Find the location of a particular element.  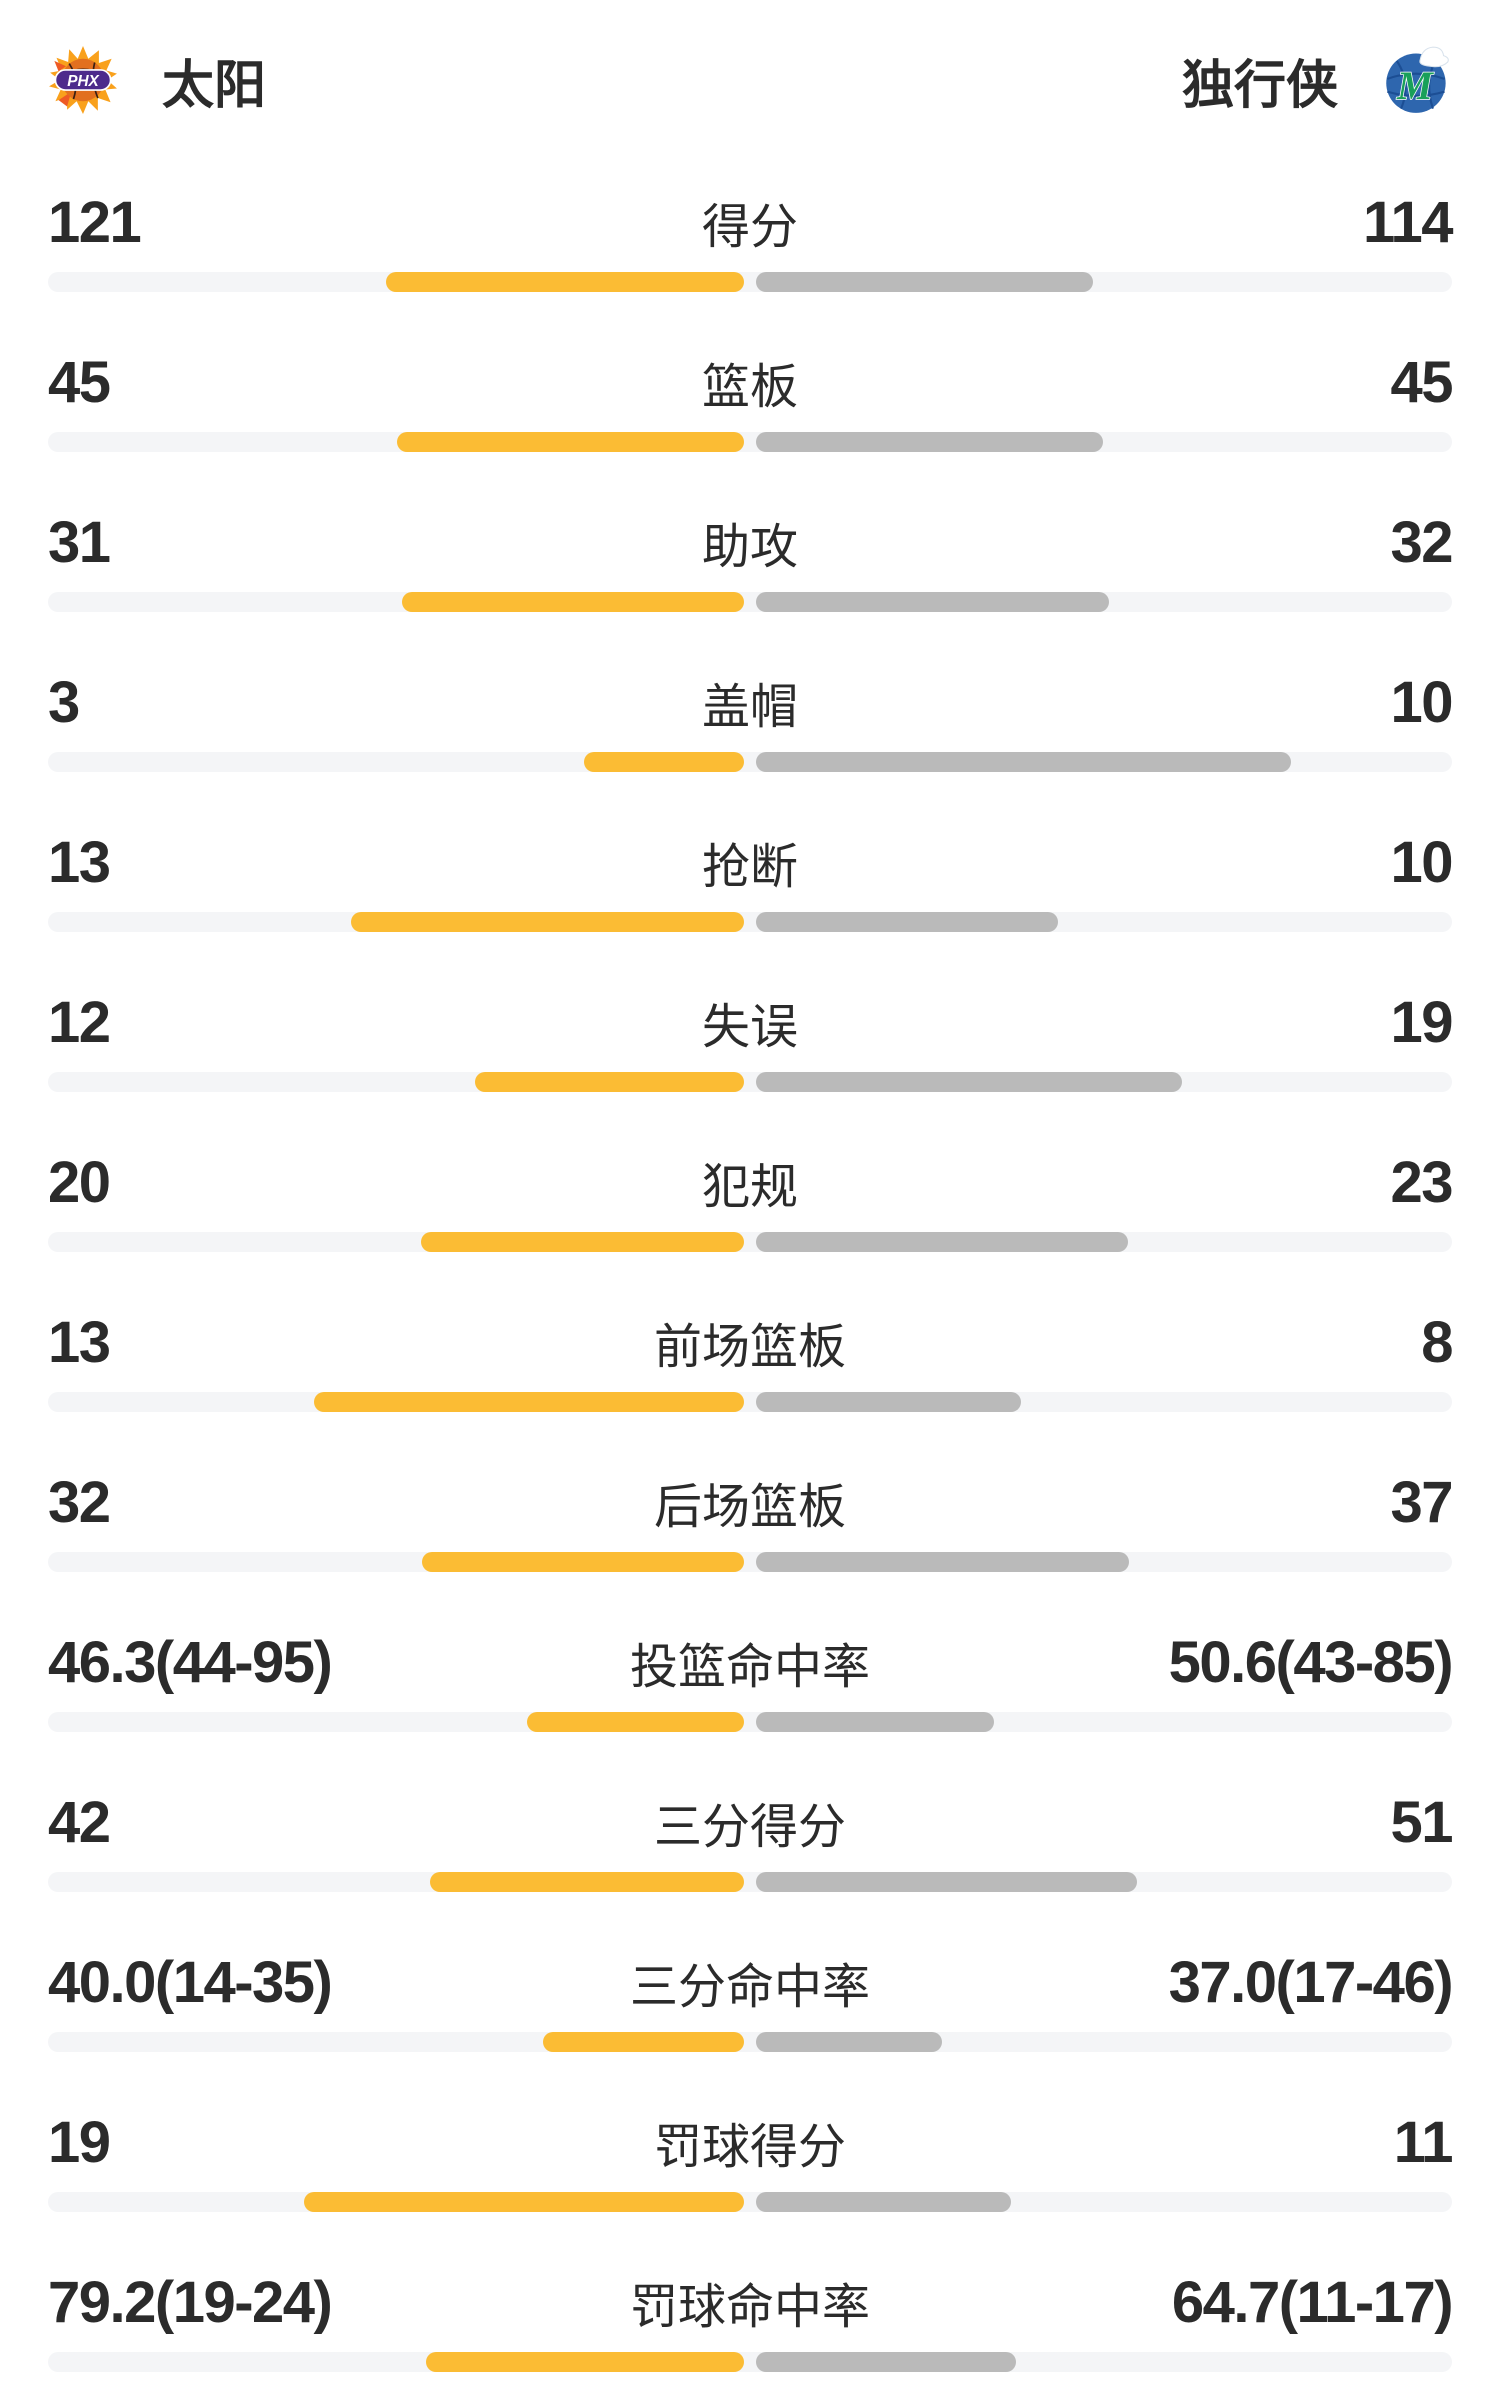

stat-row-text: 13 抢断 10 is located at coordinates (751, 847).